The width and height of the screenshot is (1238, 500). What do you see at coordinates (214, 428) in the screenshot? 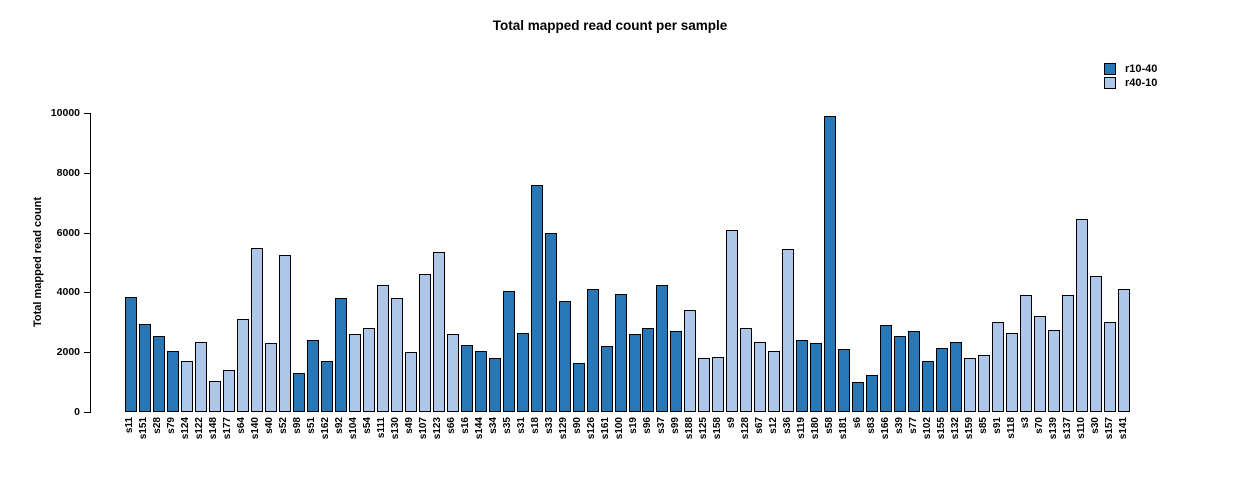
I see `x-label-s148: s148` at bounding box center [214, 428].